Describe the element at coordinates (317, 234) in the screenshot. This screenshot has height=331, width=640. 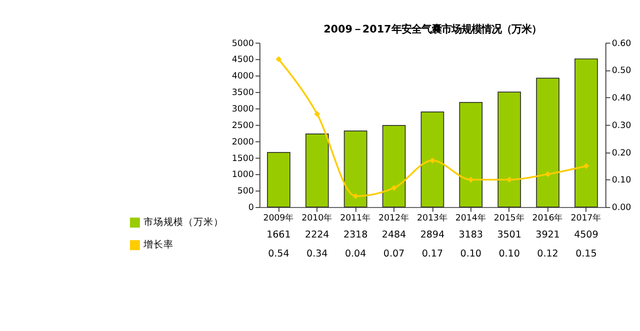
I see `data-label: 2224` at that location.